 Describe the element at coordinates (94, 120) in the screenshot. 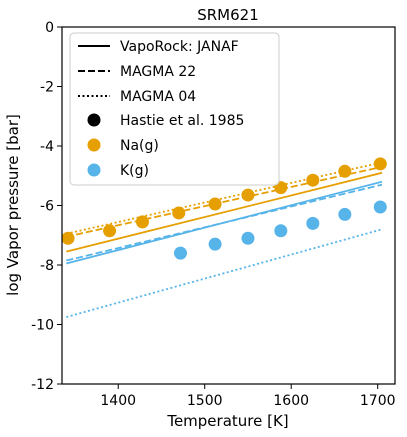

I see `legend-marker-hastie` at that location.